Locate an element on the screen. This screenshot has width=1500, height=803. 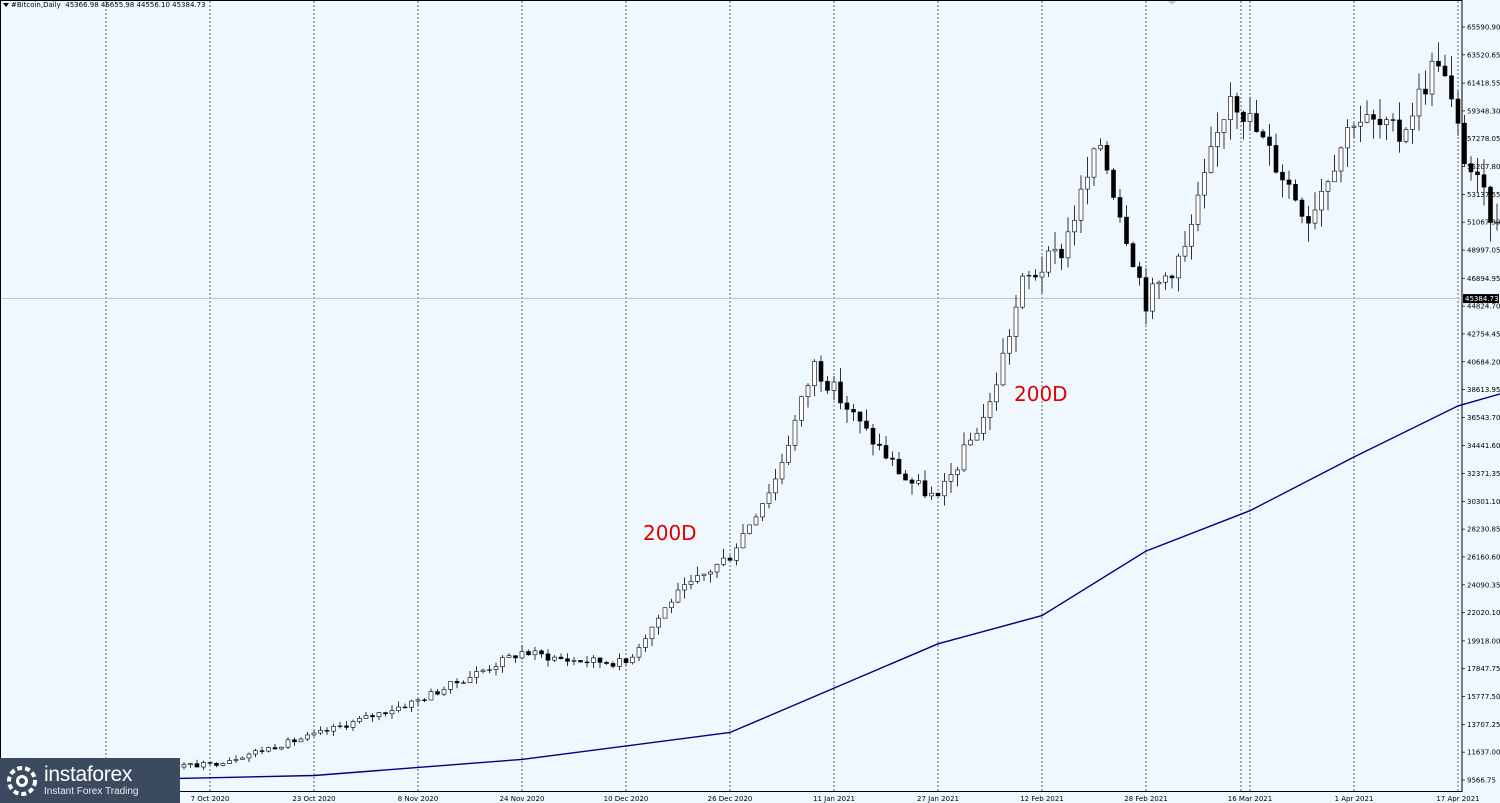
x-tick-label: 28 Feb 2021 is located at coordinates (1146, 799).